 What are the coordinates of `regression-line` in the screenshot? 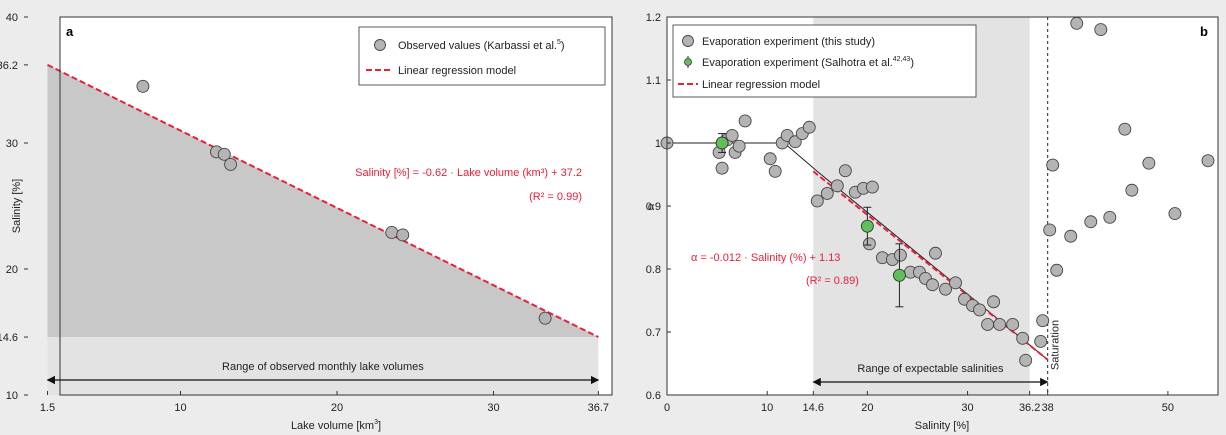 It's located at (930, 265).